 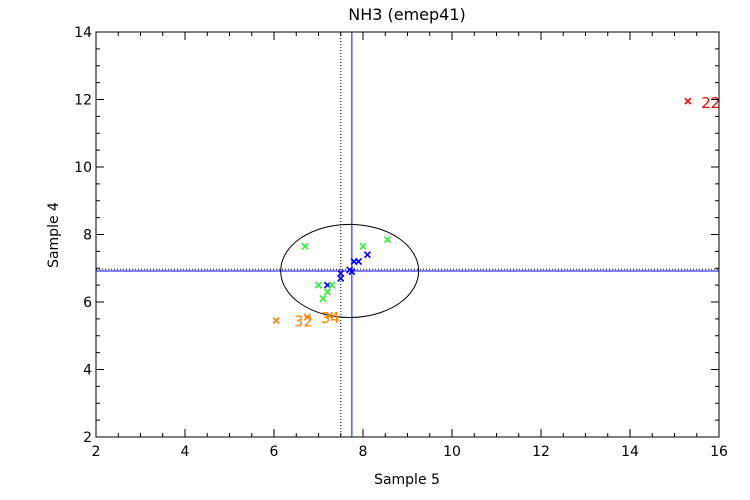 What do you see at coordinates (630, 452) in the screenshot?
I see `x-tick-label-14: 14` at bounding box center [630, 452].